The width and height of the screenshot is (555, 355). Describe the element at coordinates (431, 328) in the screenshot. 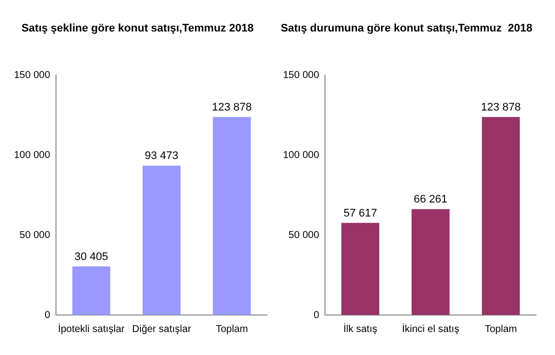

I see `x-tick-label: İkinci el satış` at that location.